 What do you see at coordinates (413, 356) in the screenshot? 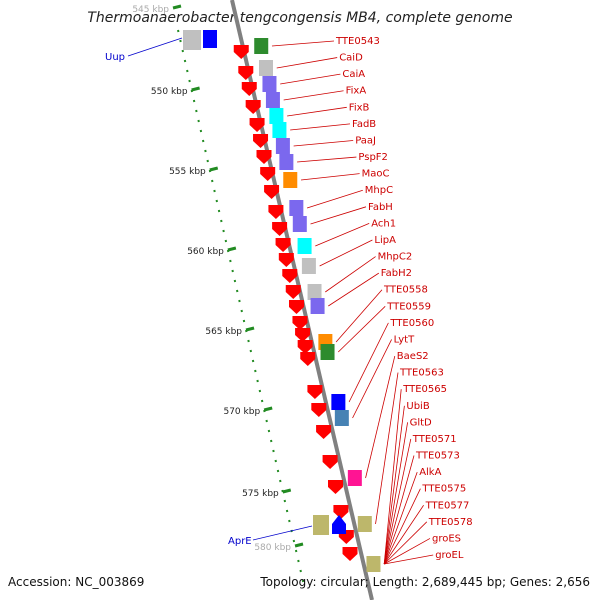
I see `gene-label: BaeS2` at bounding box center [413, 356].